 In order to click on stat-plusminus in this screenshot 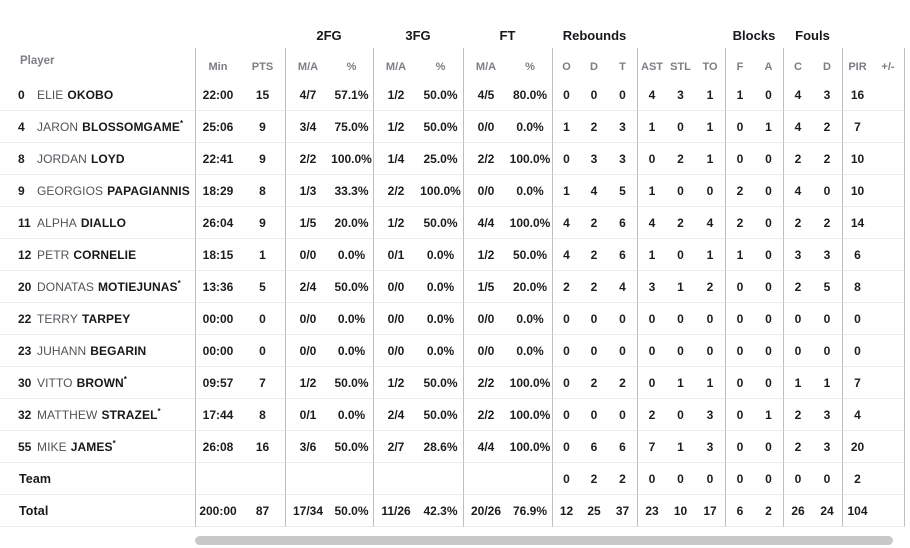, I will do `click(888, 351)`.